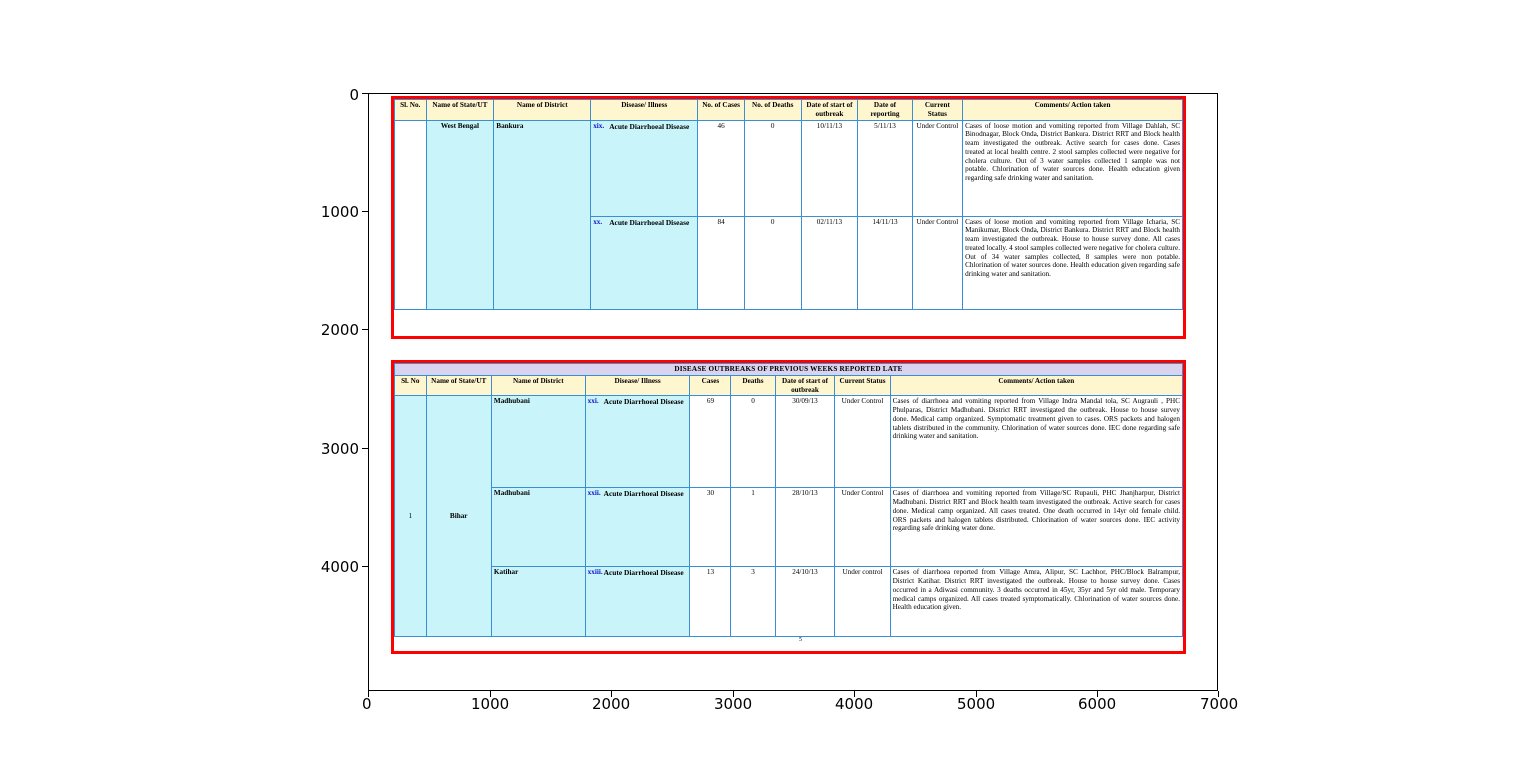 The image size is (1536, 767). What do you see at coordinates (365, 329) in the screenshot?
I see `y-tick-mark-2000` at bounding box center [365, 329].